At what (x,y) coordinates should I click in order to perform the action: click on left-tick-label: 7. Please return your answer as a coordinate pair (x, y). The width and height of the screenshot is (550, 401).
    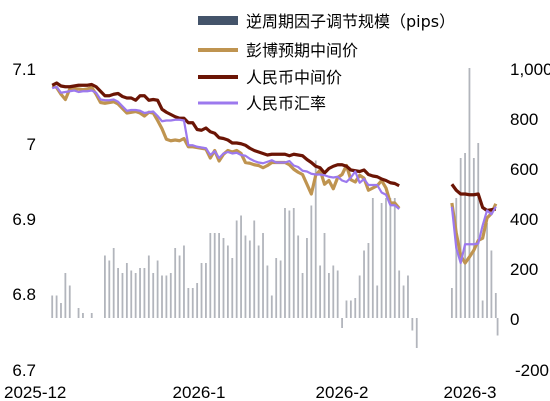
    Looking at the image, I should click on (31, 144).